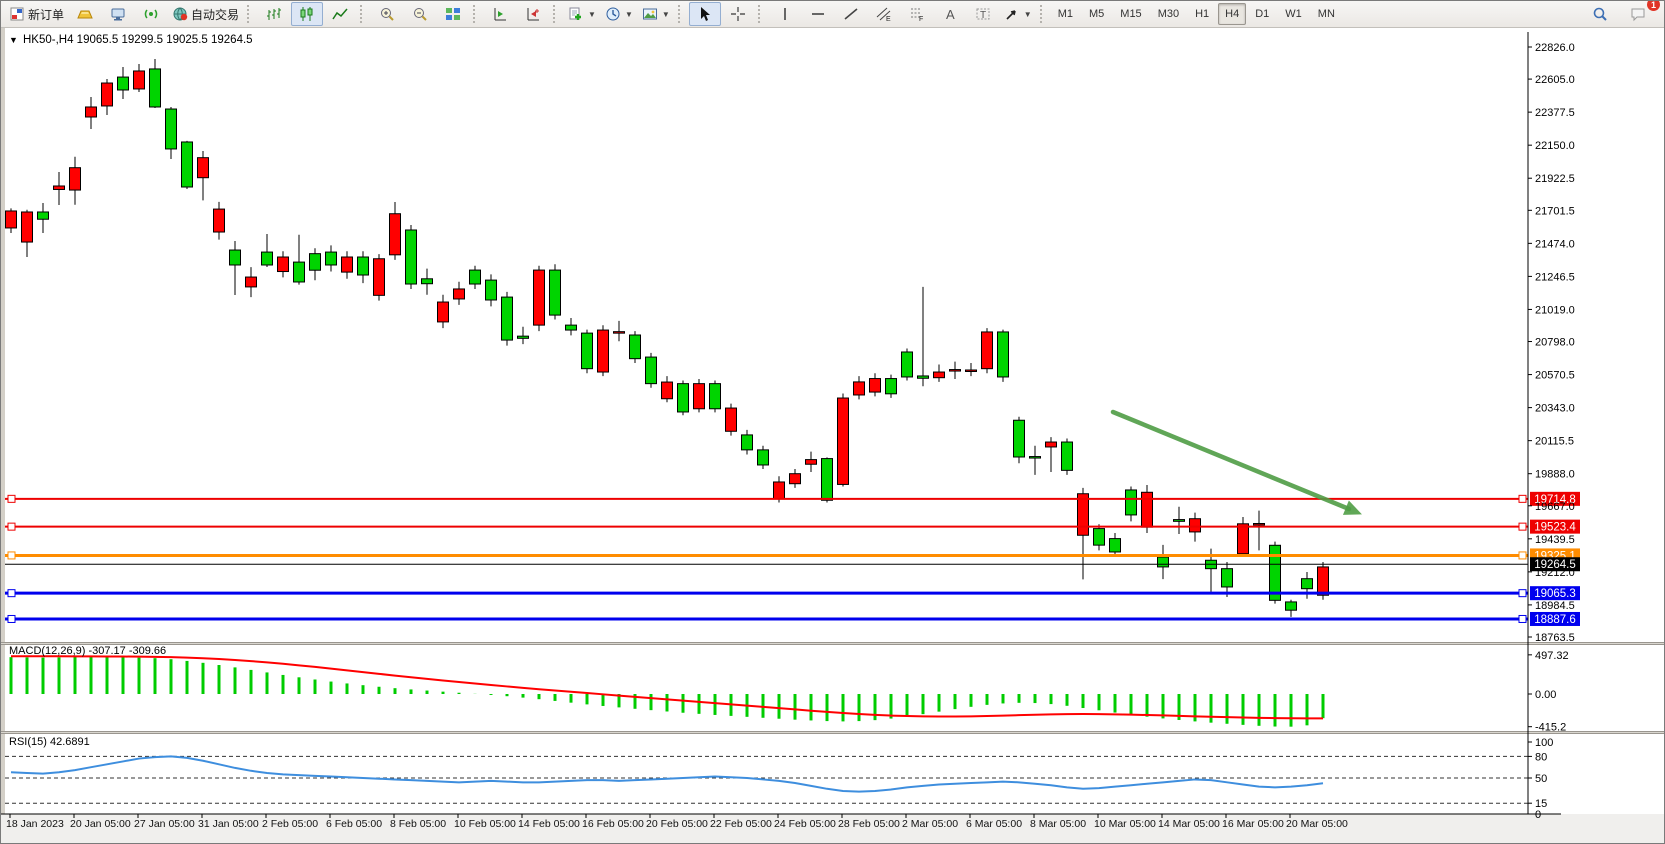  I want to click on rsi-panel: RSI(15) 42.6891 100 80 50 150, so click(779, 778).